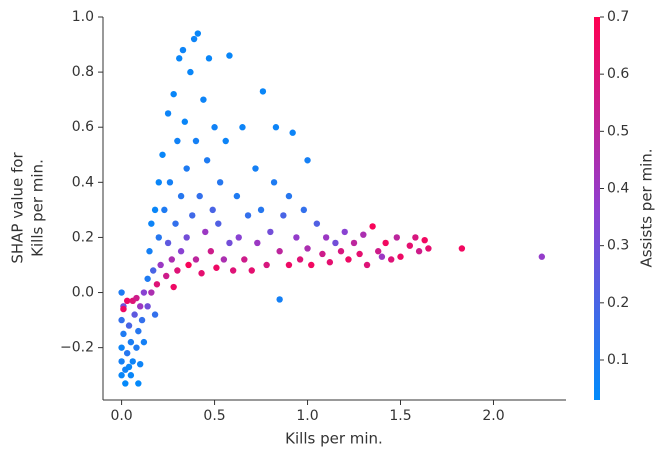  Describe the element at coordinates (400, 416) in the screenshot. I see `x-tick-label: 1.5` at that location.